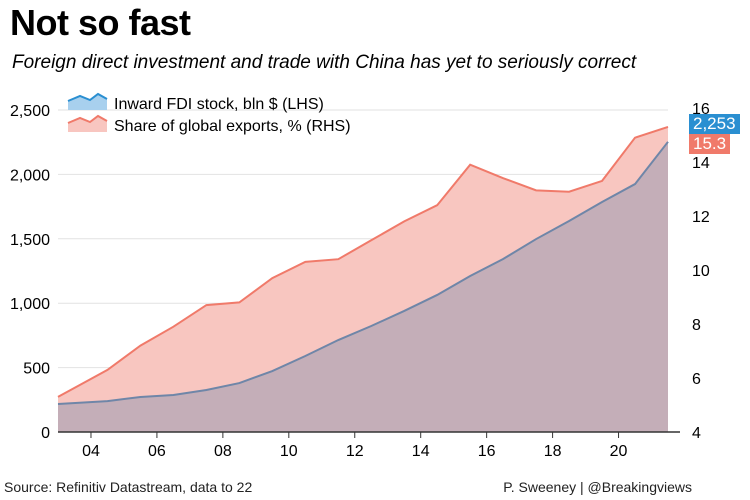  What do you see at coordinates (45, 433) in the screenshot?
I see `y-left-tick-label: 0` at bounding box center [45, 433].